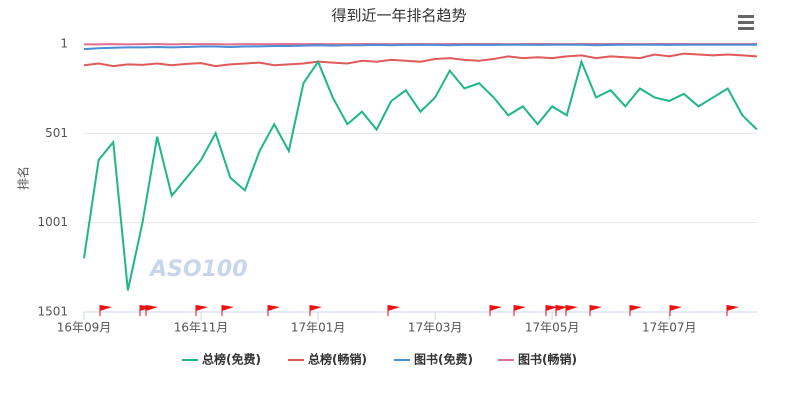 The image size is (798, 404). I want to click on x-tick-label: 17年07月, so click(669, 328).